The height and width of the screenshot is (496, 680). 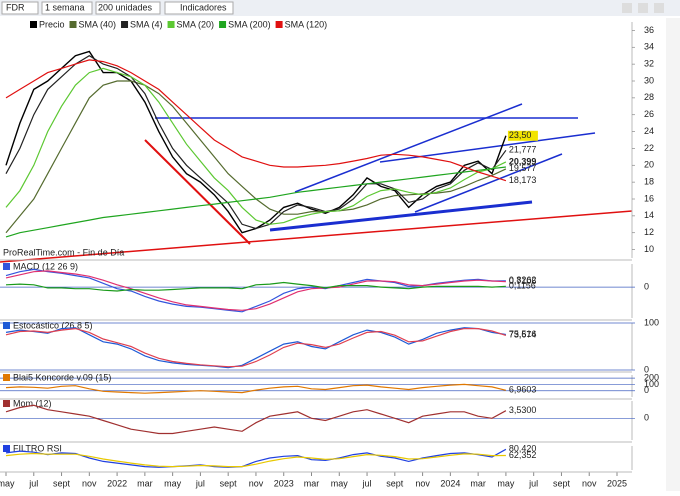 I want to click on panel-title: Blai5 Koncorde v.09 (15), so click(x=62, y=377).